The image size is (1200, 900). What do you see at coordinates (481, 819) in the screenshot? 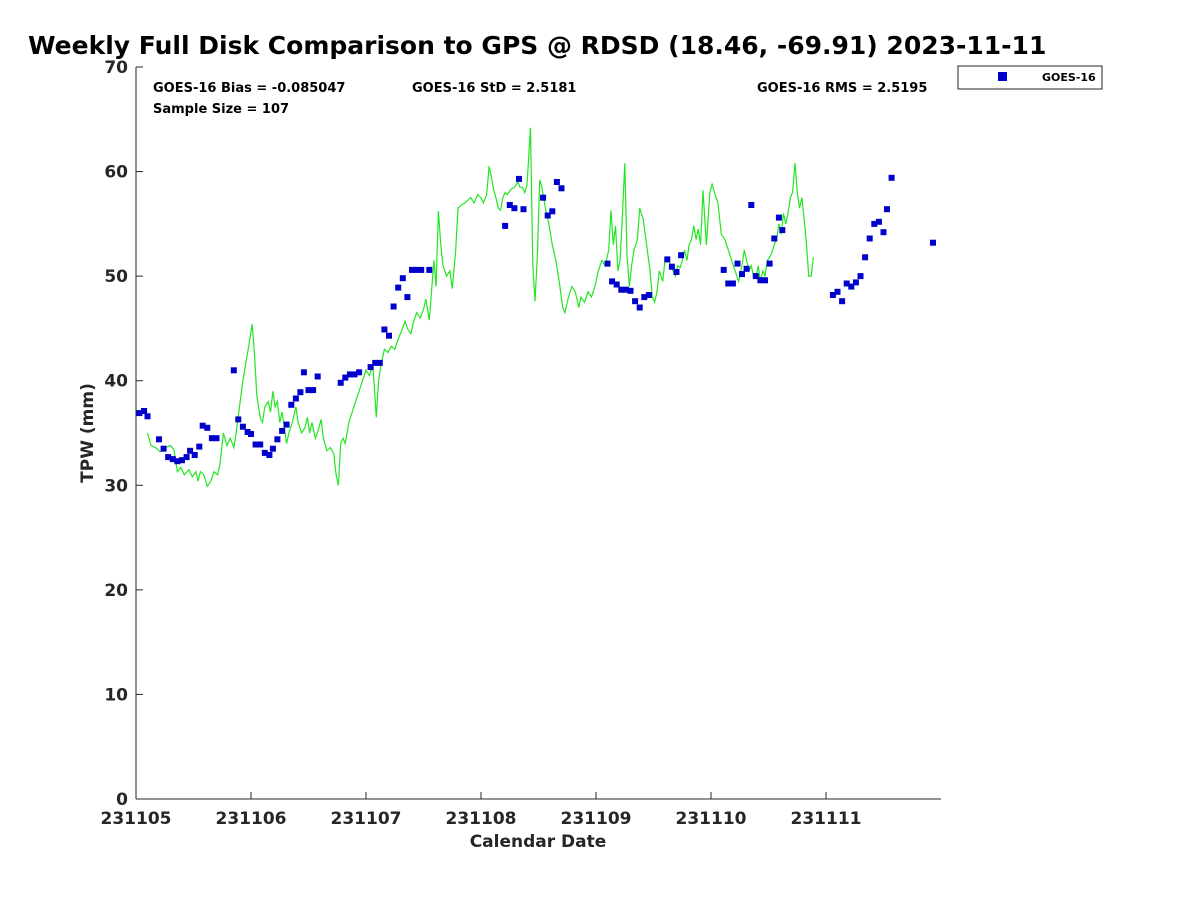
I see `x-tick-label: 231108` at bounding box center [481, 819].